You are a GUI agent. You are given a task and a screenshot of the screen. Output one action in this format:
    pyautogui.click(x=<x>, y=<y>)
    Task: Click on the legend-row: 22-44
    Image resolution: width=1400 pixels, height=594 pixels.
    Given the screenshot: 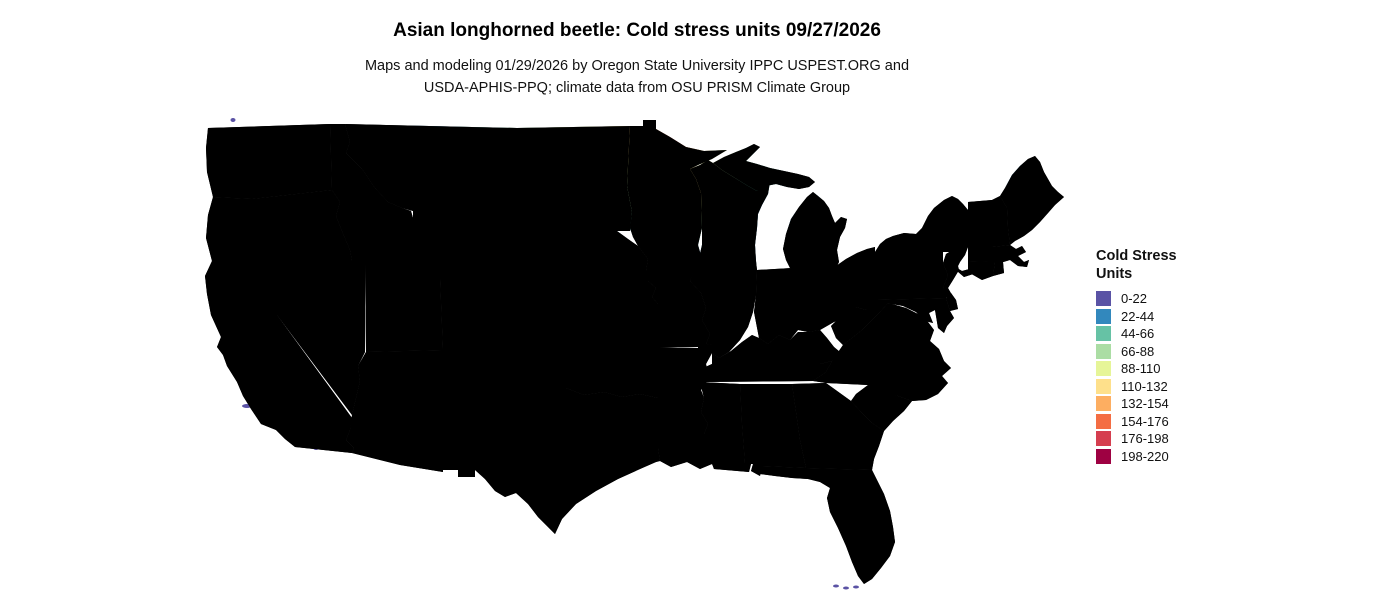 What is the action you would take?
    pyautogui.click(x=1136, y=317)
    